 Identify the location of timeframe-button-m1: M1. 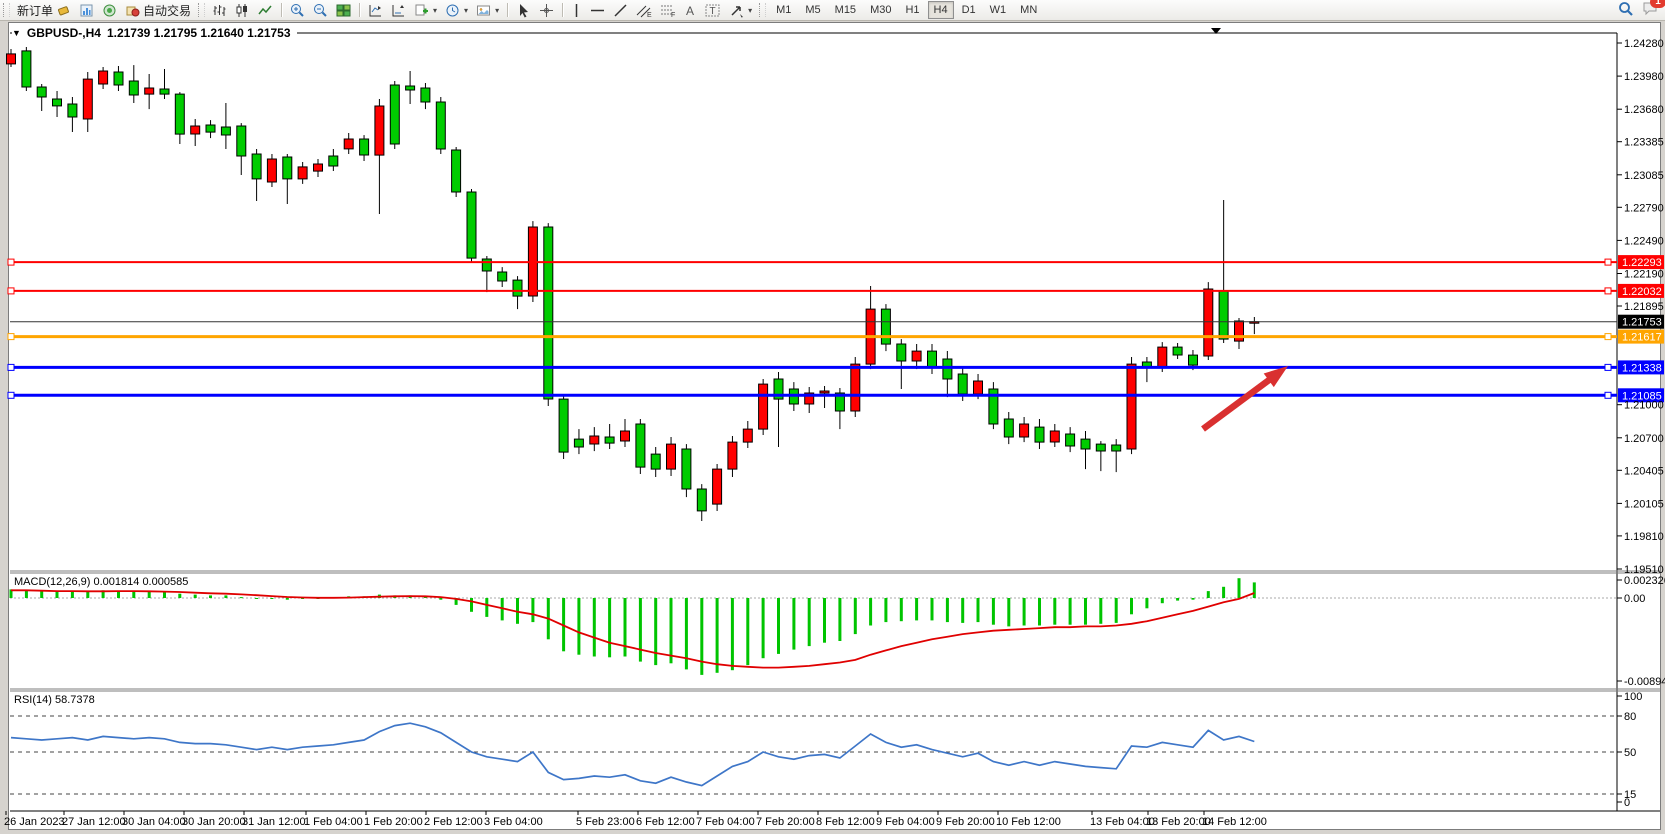
(784, 10).